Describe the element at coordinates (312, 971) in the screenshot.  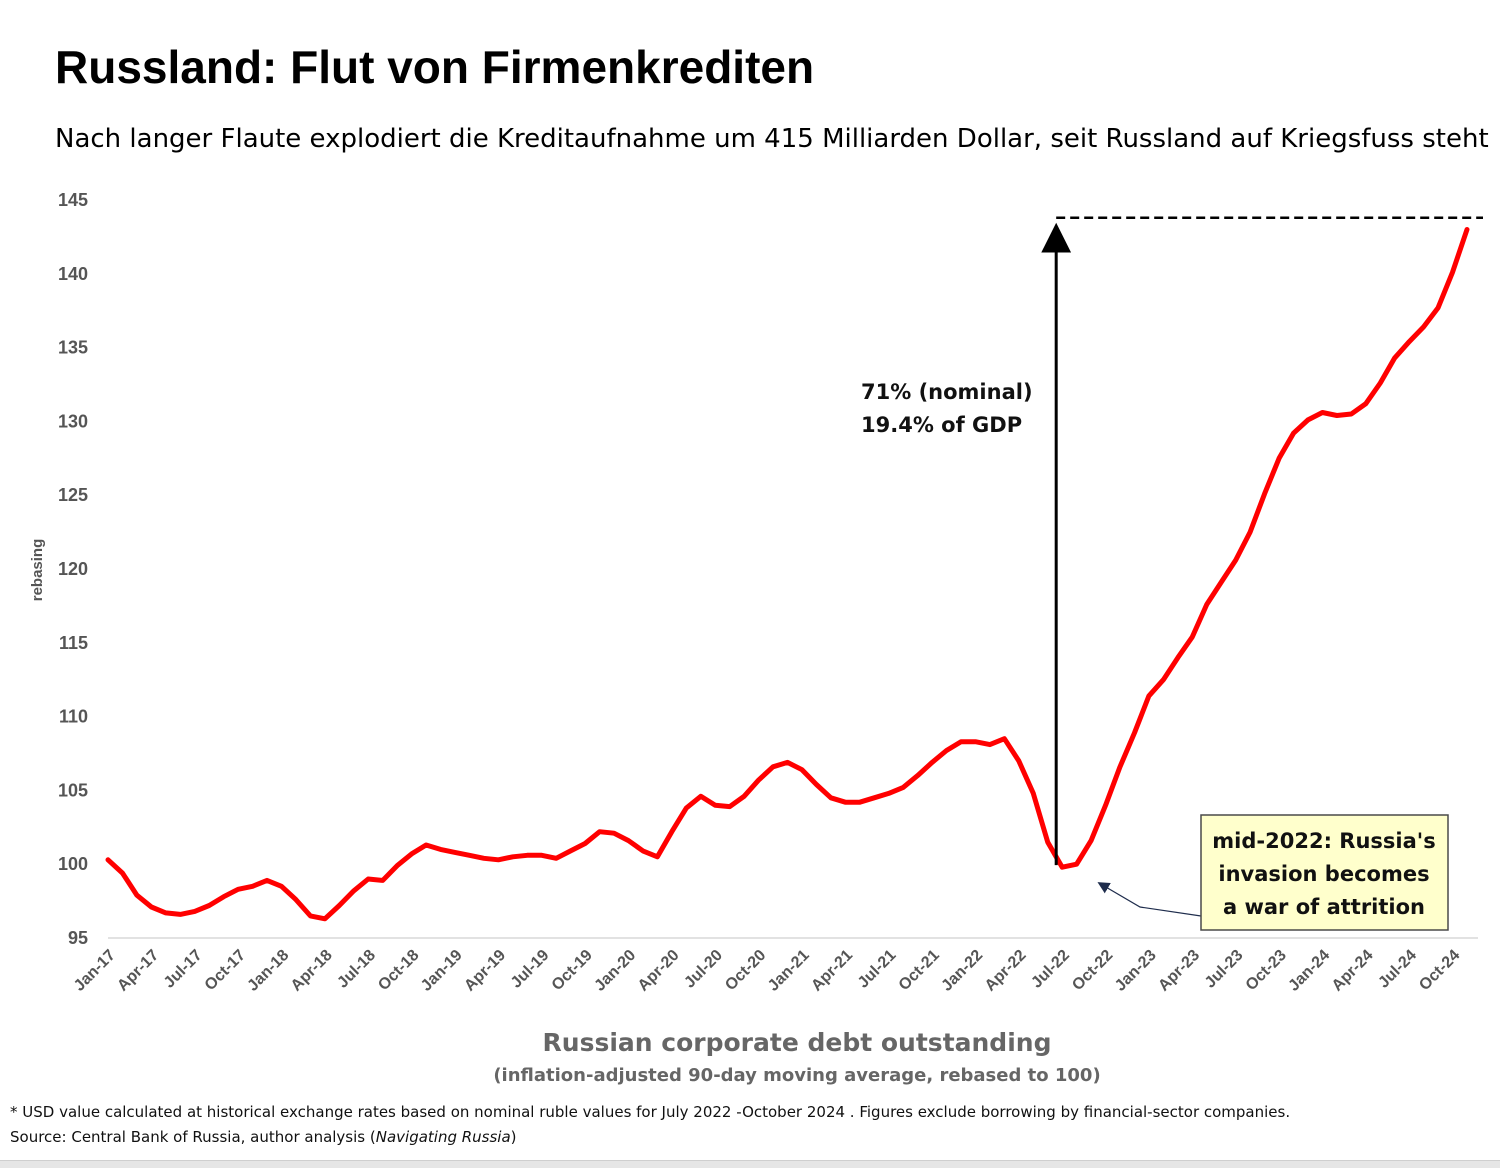
I see `x-tick-label: Apr-18` at that location.